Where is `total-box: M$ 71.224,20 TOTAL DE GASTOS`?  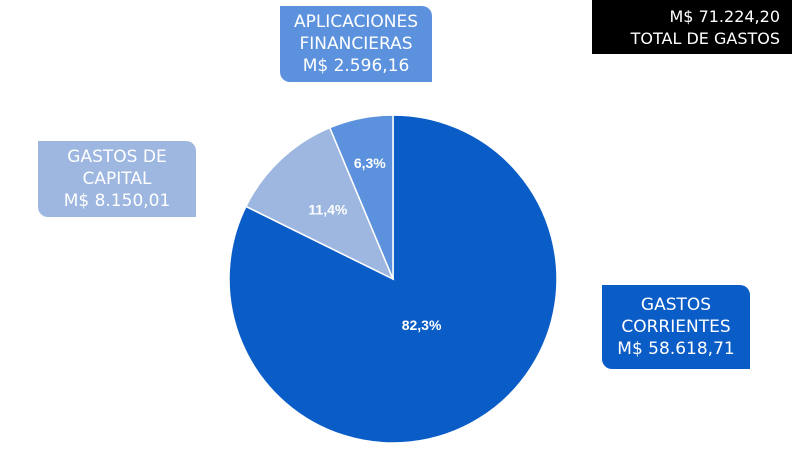 total-box: M$ 71.224,20 TOTAL DE GASTOS is located at coordinates (692, 27).